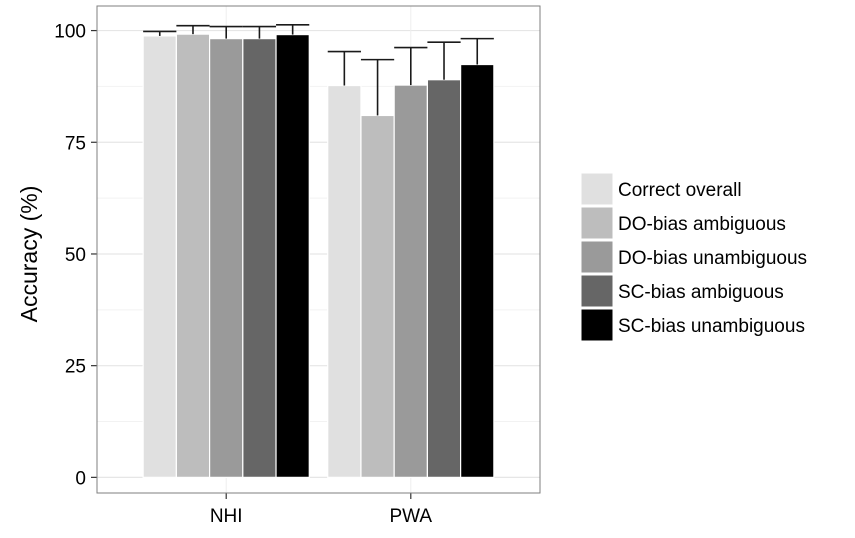  I want to click on y-tick-label: 50, so click(75, 255).